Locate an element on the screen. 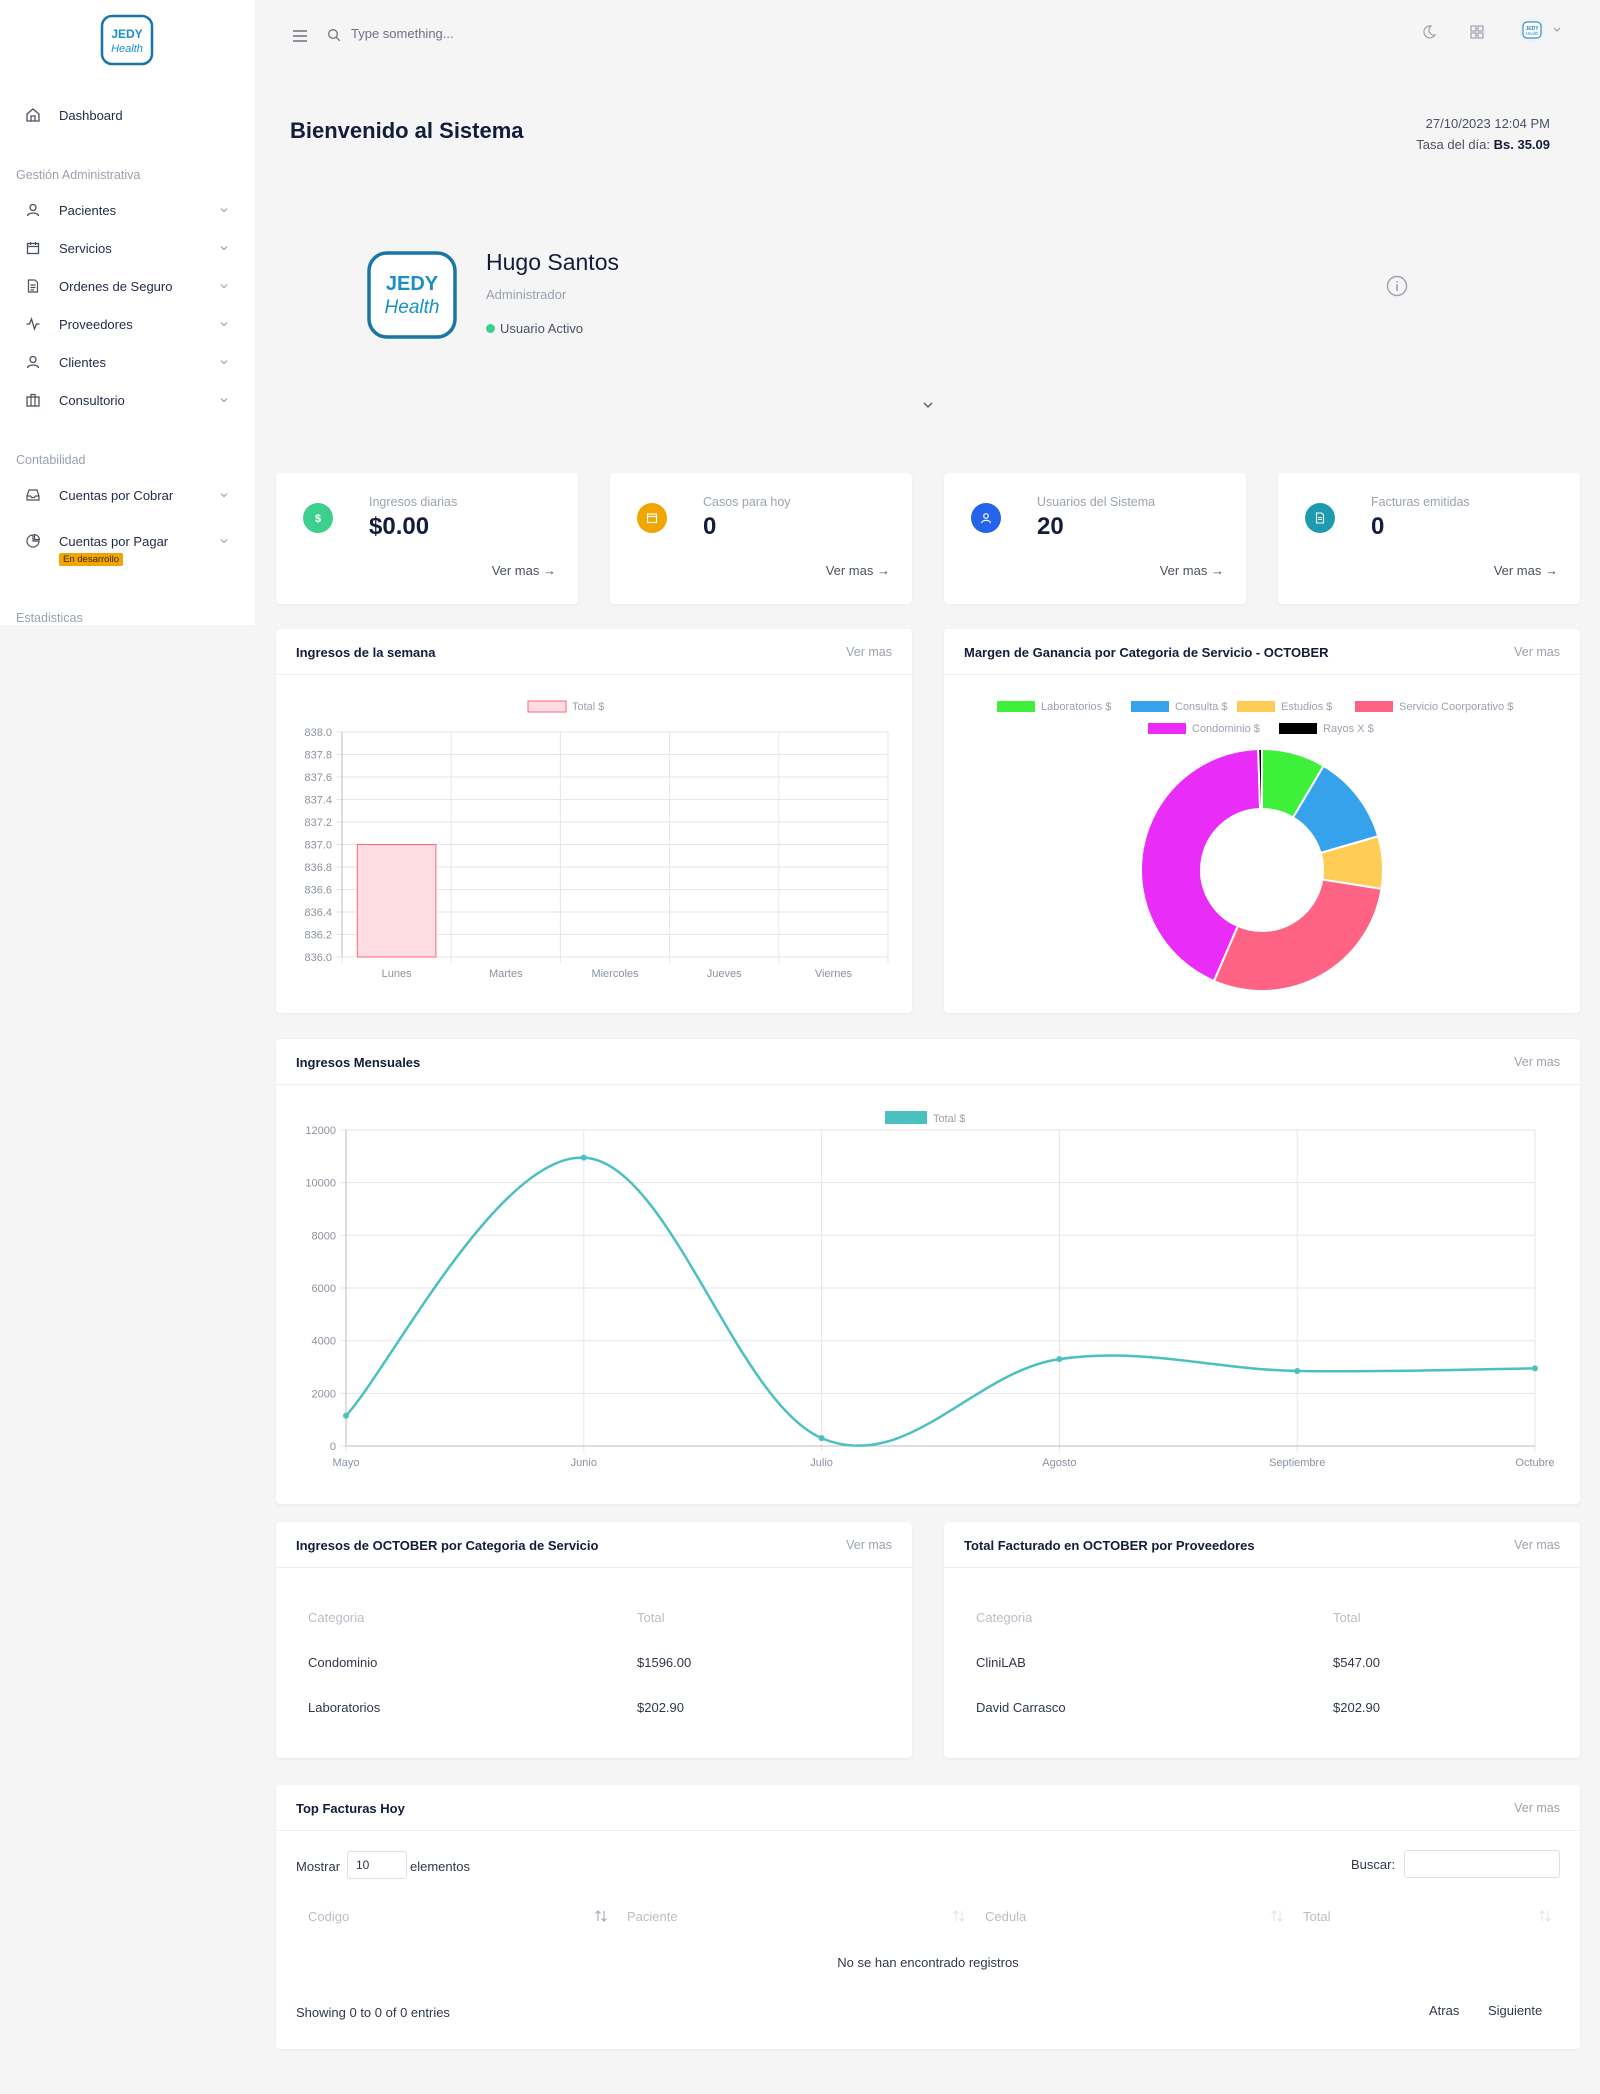 The height and width of the screenshot is (2094, 1600). sidebar-item-cuentas-cobrar: Cuentas por Cobrar is located at coordinates (127, 495).